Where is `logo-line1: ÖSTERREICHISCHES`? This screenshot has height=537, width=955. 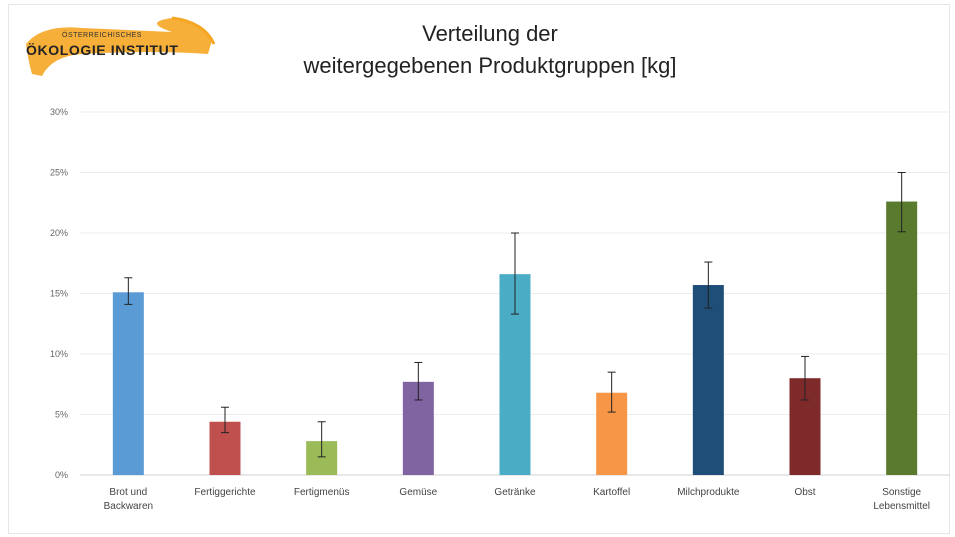 logo-line1: ÖSTERREICHISCHES is located at coordinates (102, 35).